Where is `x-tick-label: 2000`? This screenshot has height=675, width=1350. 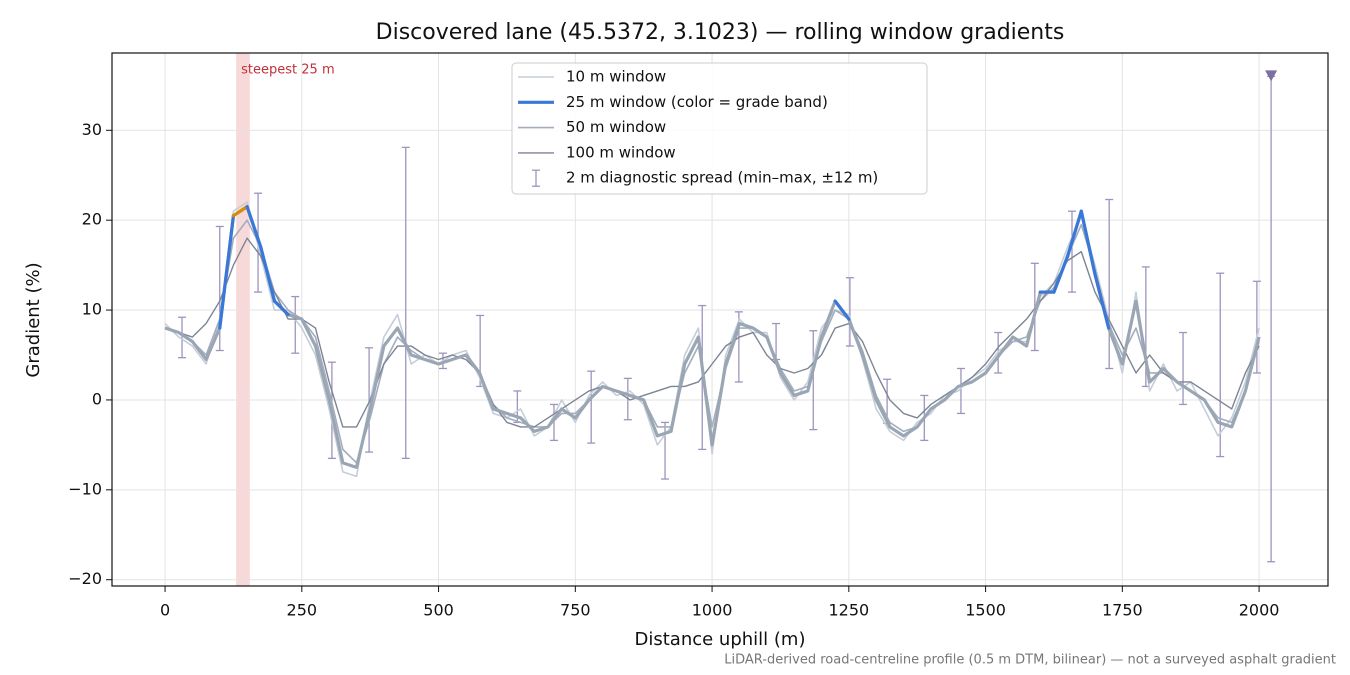 x-tick-label: 2000 is located at coordinates (1259, 610).